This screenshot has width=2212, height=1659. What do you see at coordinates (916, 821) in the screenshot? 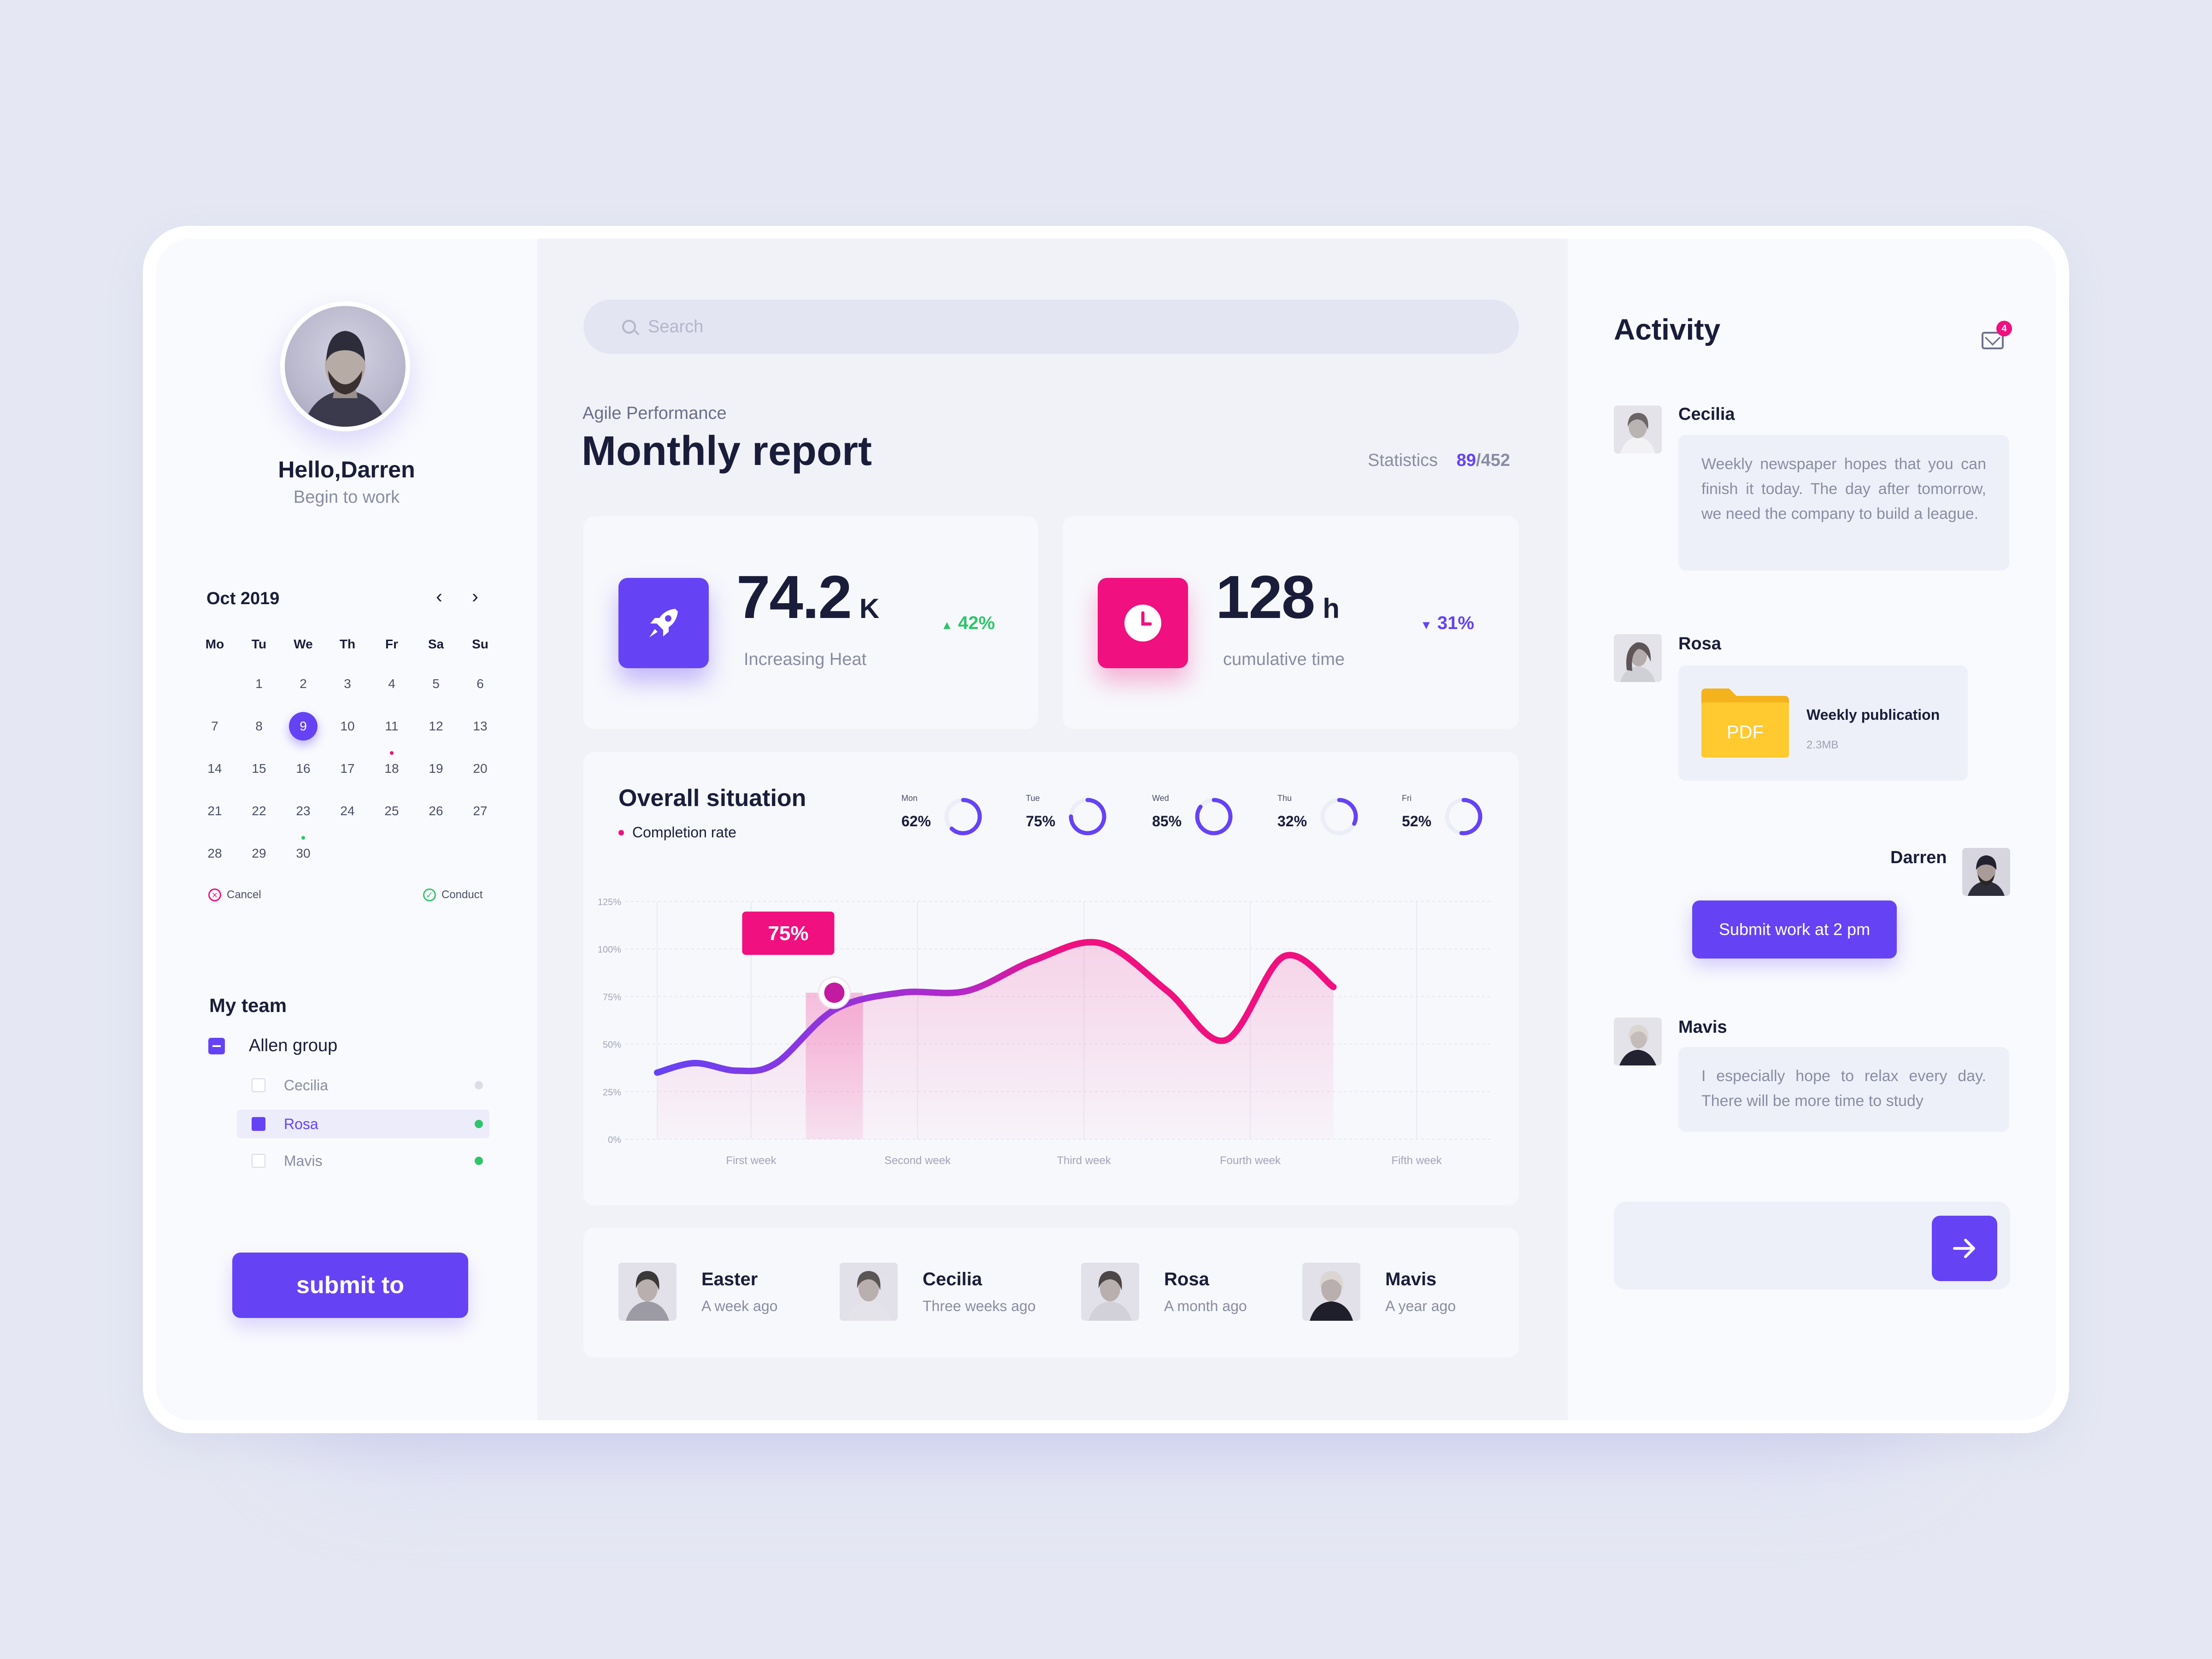
I see `ring-percent: 62%` at bounding box center [916, 821].